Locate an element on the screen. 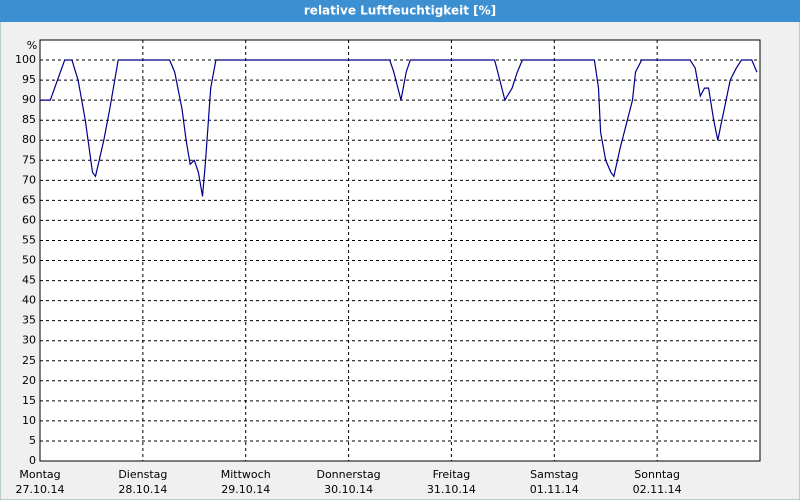 This screenshot has height=500, width=800. y-tick-label: 80 is located at coordinates (29, 139).